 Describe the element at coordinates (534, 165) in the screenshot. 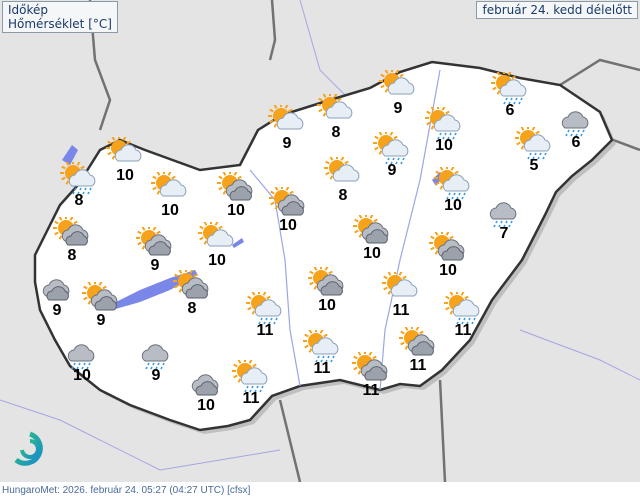

I see `temperature-value: 5` at that location.